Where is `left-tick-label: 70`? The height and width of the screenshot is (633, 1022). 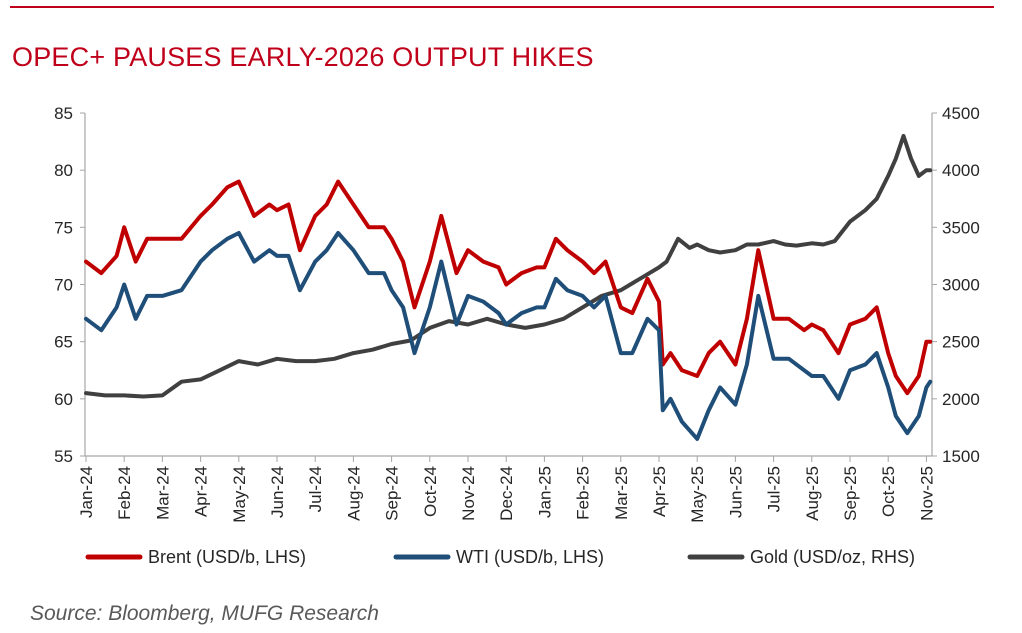 left-tick-label: 70 is located at coordinates (63, 285).